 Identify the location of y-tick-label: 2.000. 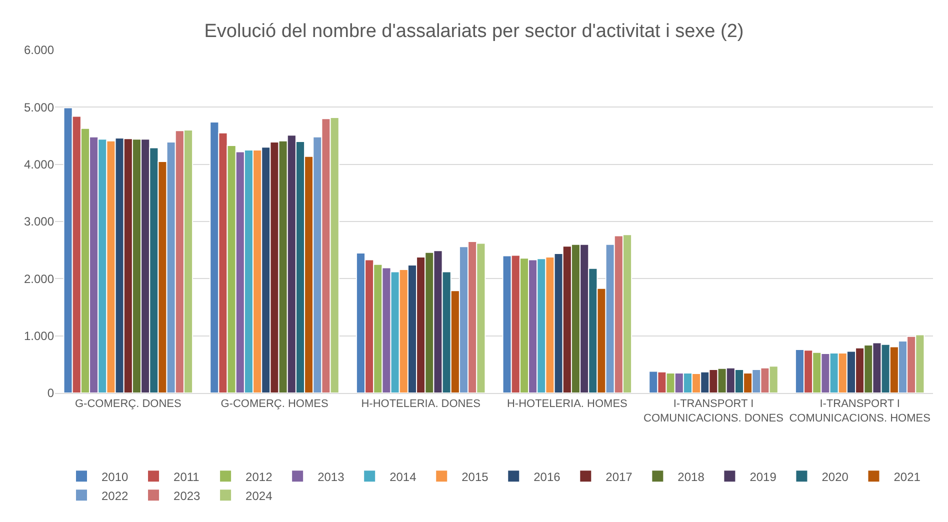
(39, 279).